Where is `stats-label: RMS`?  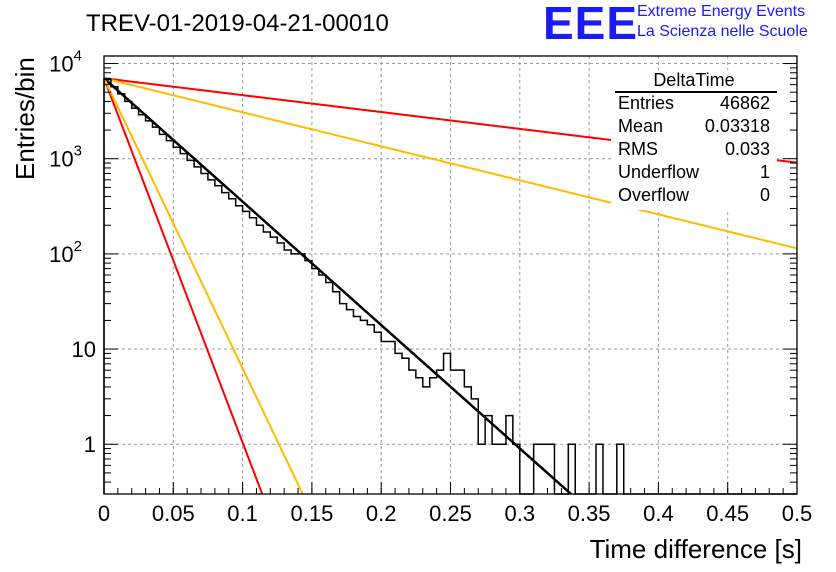 stats-label: RMS is located at coordinates (638, 149).